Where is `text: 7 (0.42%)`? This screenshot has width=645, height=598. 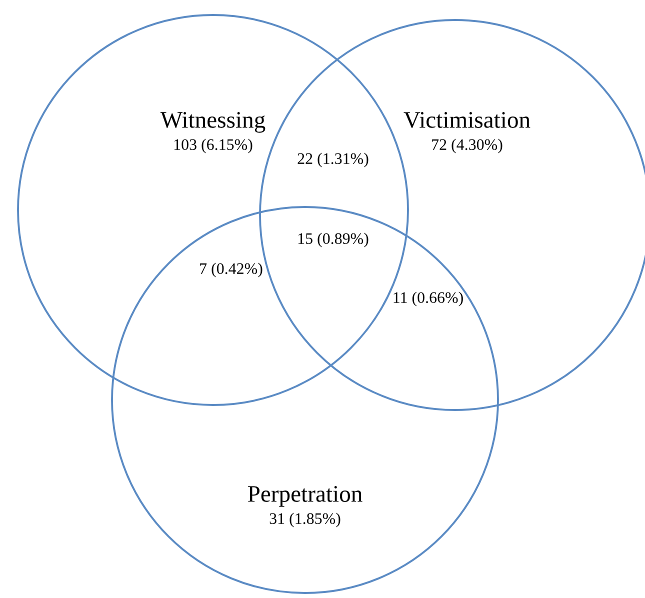
text: 7 (0.42%) is located at coordinates (231, 270).